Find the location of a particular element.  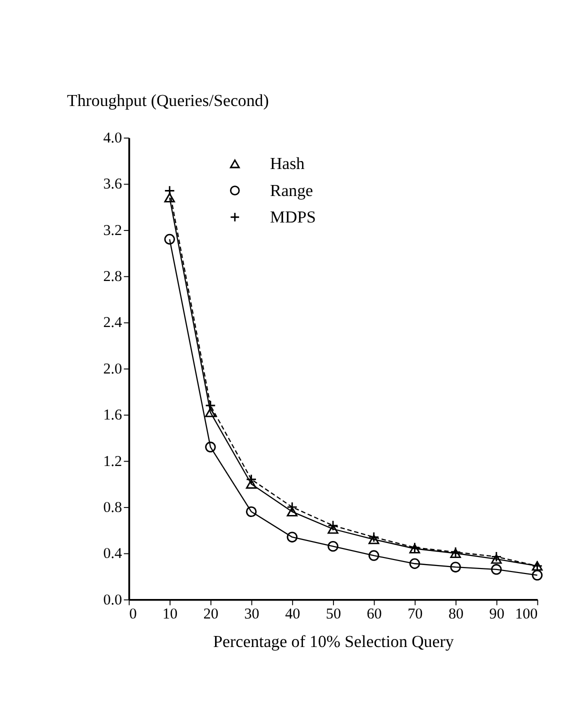

y-tick-label: 4.0 is located at coordinates (112, 138).